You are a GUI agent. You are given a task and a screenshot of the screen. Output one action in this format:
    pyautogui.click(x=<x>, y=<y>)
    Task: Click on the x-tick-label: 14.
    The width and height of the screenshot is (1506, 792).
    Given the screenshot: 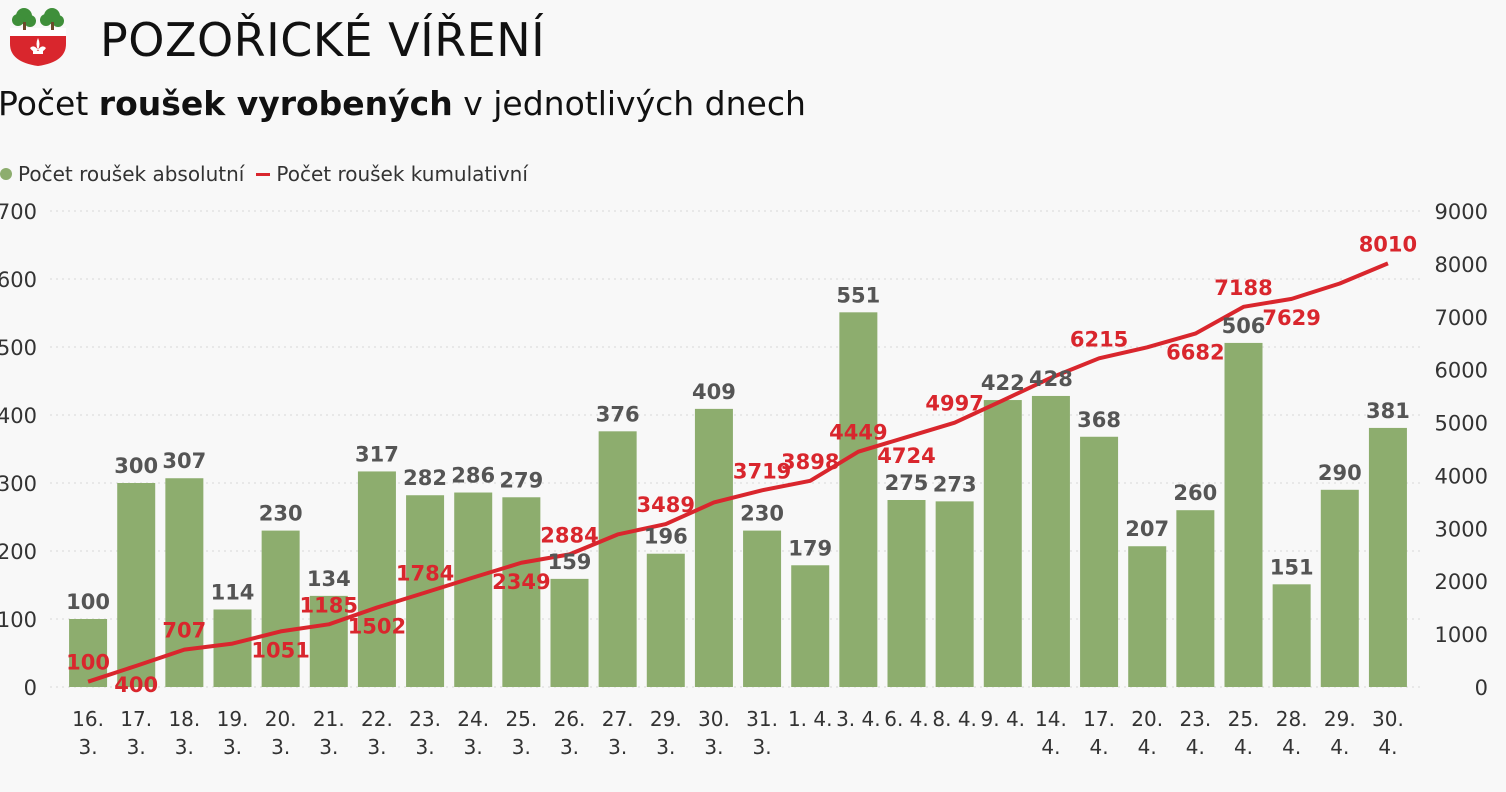 What is the action you would take?
    pyautogui.click(x=1051, y=719)
    